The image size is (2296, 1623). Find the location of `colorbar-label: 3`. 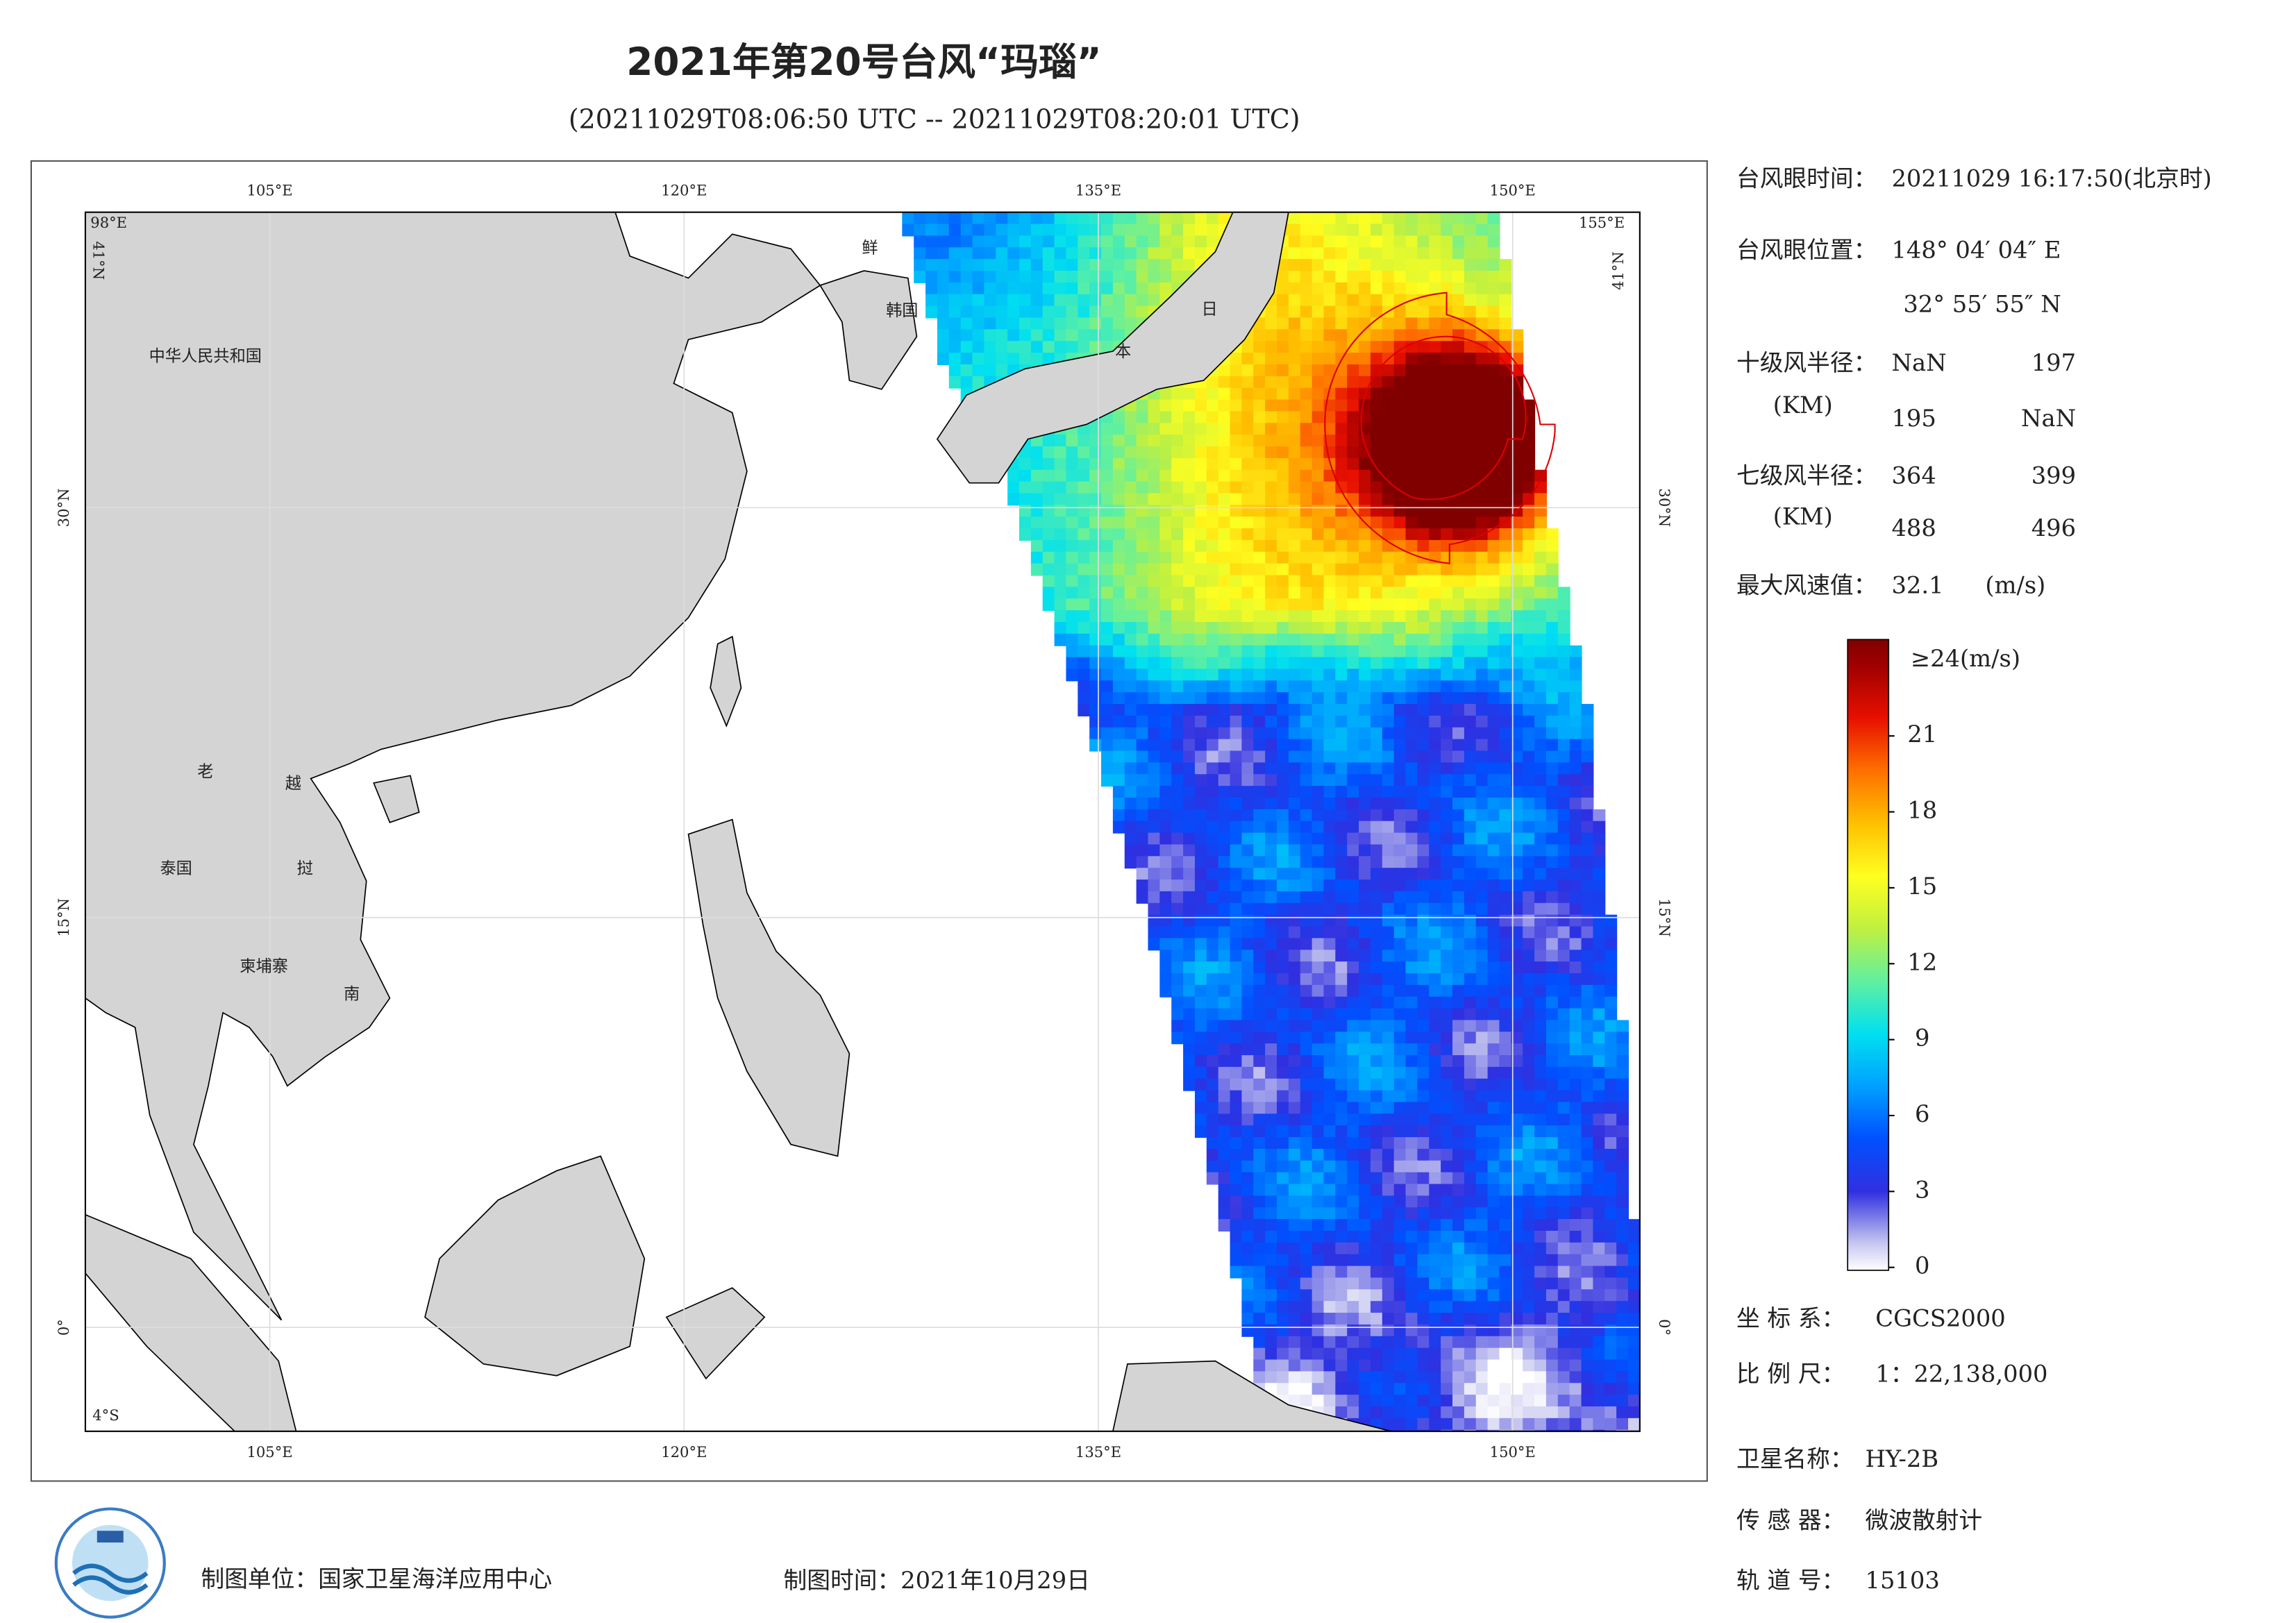

colorbar-label: 3 is located at coordinates (1922, 1189).